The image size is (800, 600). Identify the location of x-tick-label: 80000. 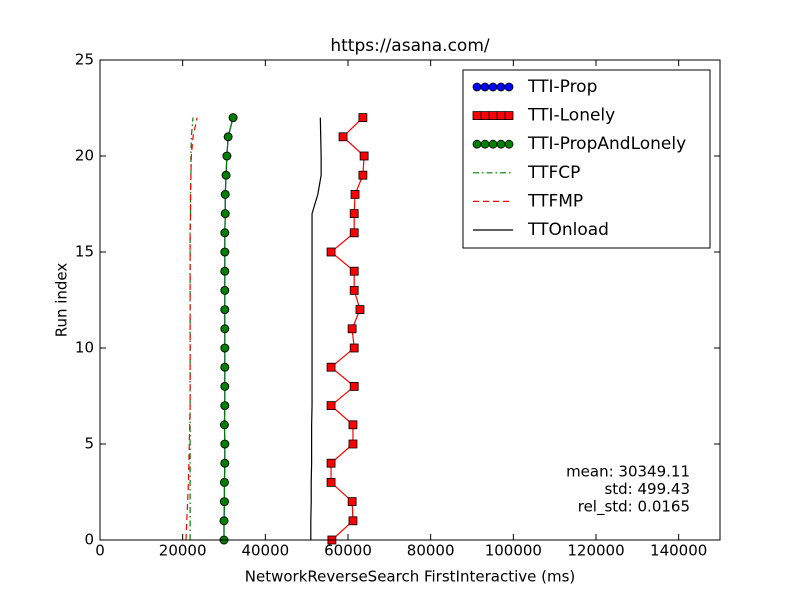
(431, 551).